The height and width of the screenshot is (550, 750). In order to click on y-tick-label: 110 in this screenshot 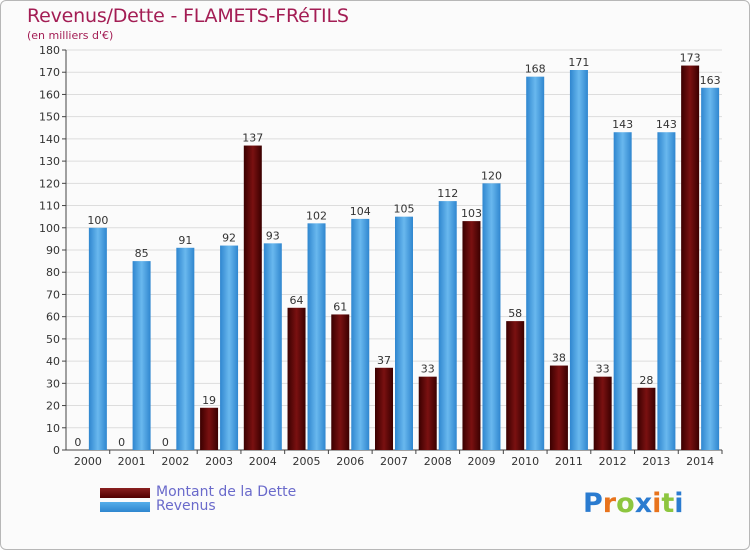, I will do `click(49, 206)`.